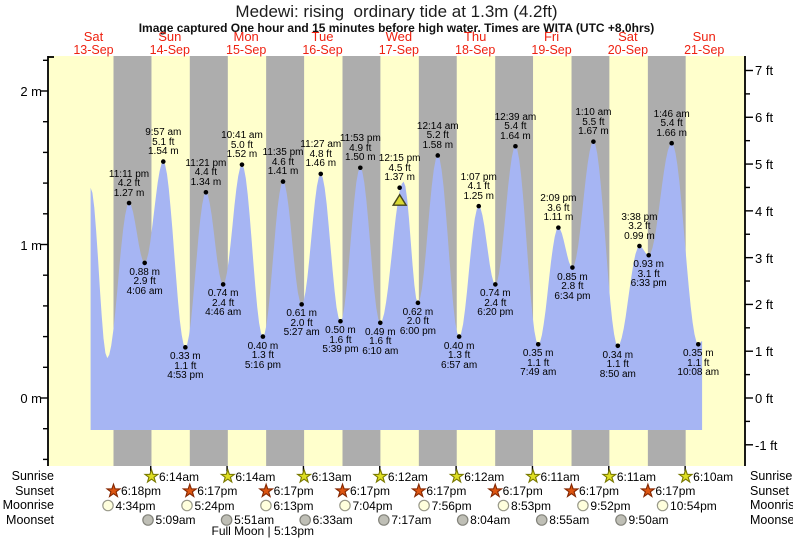 Image resolution: width=793 pixels, height=539 pixels. Describe the element at coordinates (399, 199) in the screenshot. I see `capture-time-triangle-icon` at that location.